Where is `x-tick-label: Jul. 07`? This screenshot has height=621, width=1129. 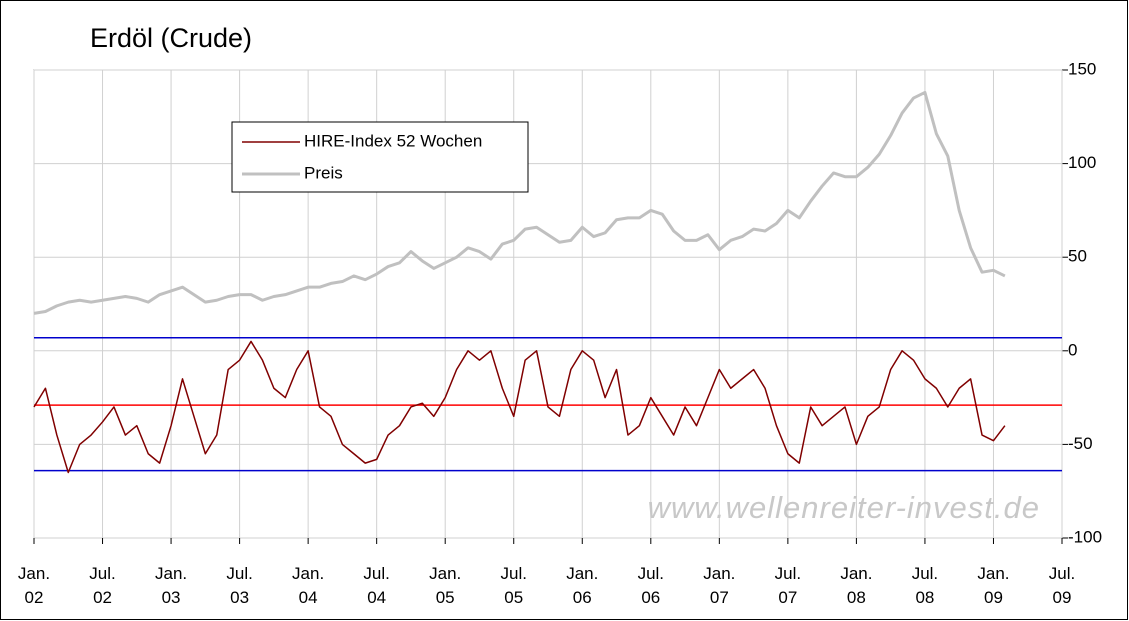
x-tick-label: Jul. 07 is located at coordinates (788, 585).